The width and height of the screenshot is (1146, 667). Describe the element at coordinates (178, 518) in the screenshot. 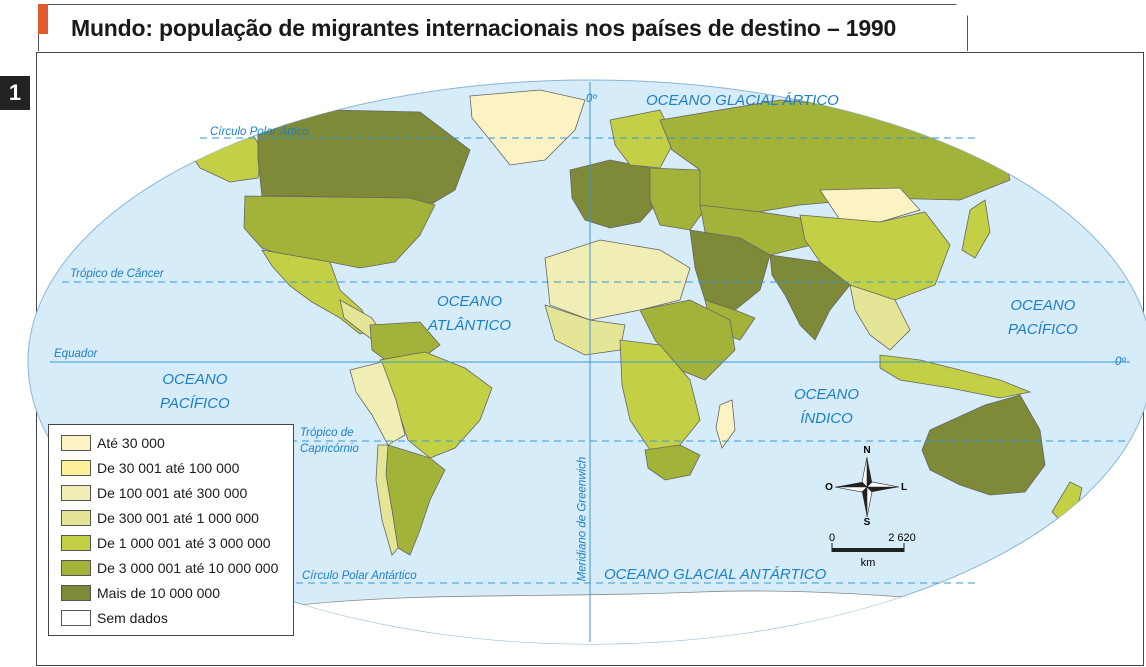

I see `legend-label: De 300 001 até 1 000 000` at that location.